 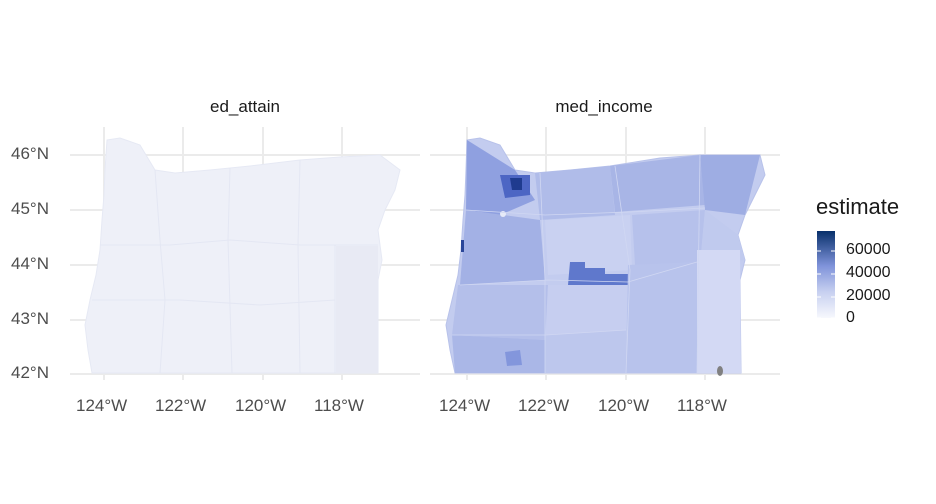 I want to click on facet-title-med-income: med_income, so click(x=604, y=106).